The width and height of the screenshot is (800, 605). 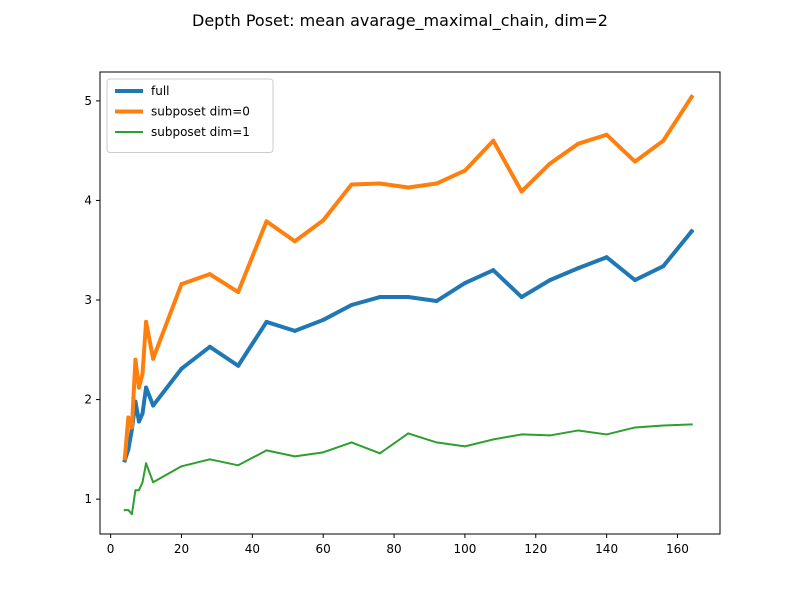 What do you see at coordinates (88, 200) in the screenshot?
I see `y-tick-label: 4` at bounding box center [88, 200].